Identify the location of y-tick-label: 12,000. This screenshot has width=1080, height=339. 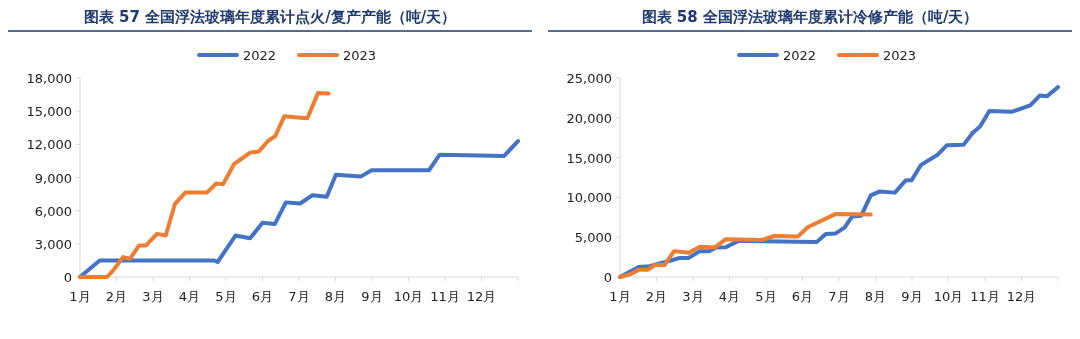
(49, 145).